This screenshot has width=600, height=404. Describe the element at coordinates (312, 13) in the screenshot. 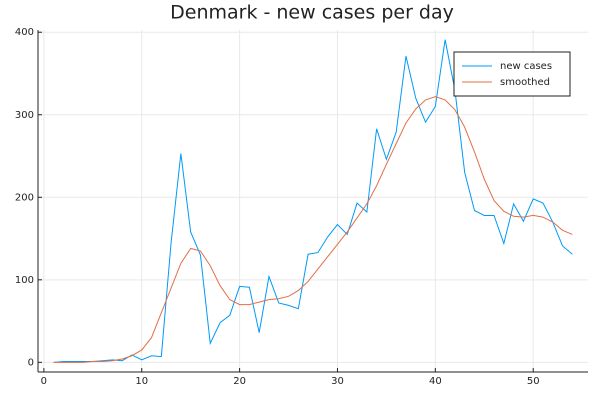

I see `chart-title: Denmark - new cases per day` at that location.